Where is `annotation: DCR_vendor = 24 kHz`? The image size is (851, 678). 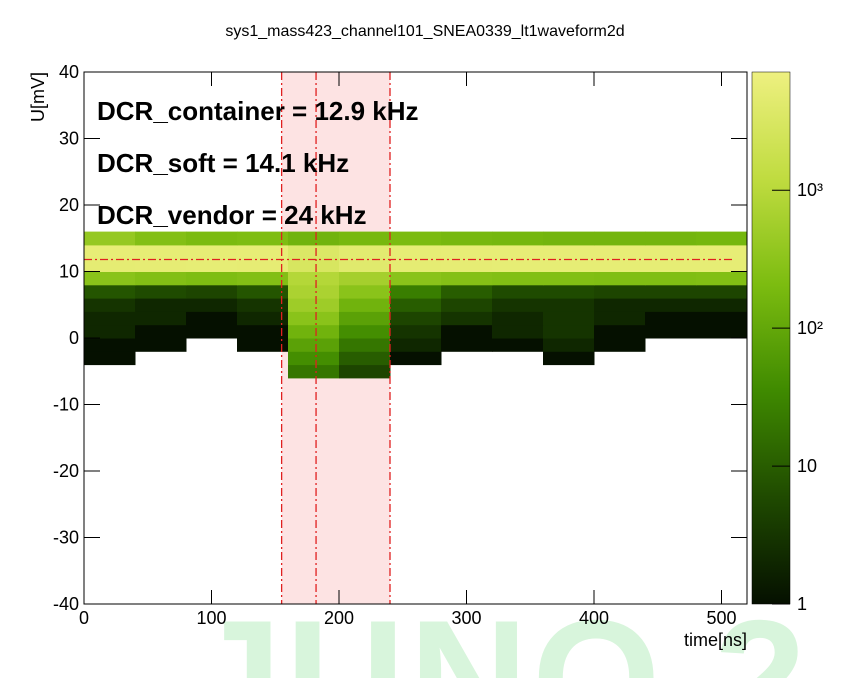
annotation: DCR_vendor = 24 kHz is located at coordinates (231, 215).